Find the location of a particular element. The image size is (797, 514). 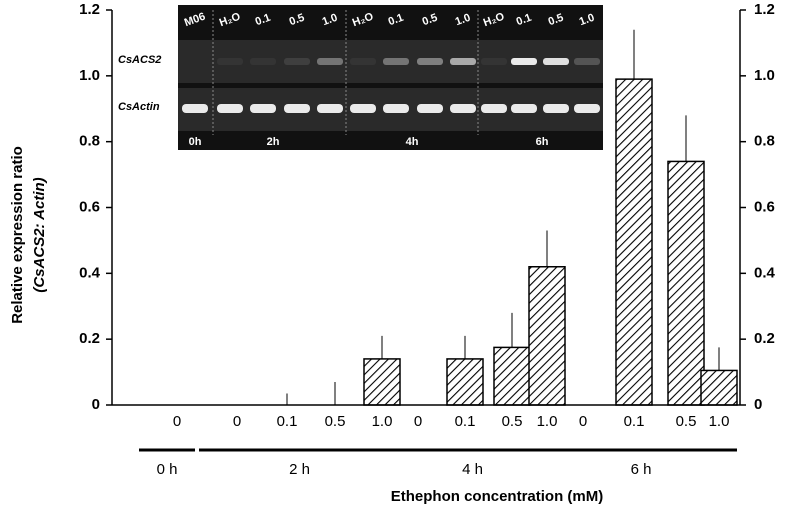

y2-tick-label: 0 is located at coordinates (758, 404).